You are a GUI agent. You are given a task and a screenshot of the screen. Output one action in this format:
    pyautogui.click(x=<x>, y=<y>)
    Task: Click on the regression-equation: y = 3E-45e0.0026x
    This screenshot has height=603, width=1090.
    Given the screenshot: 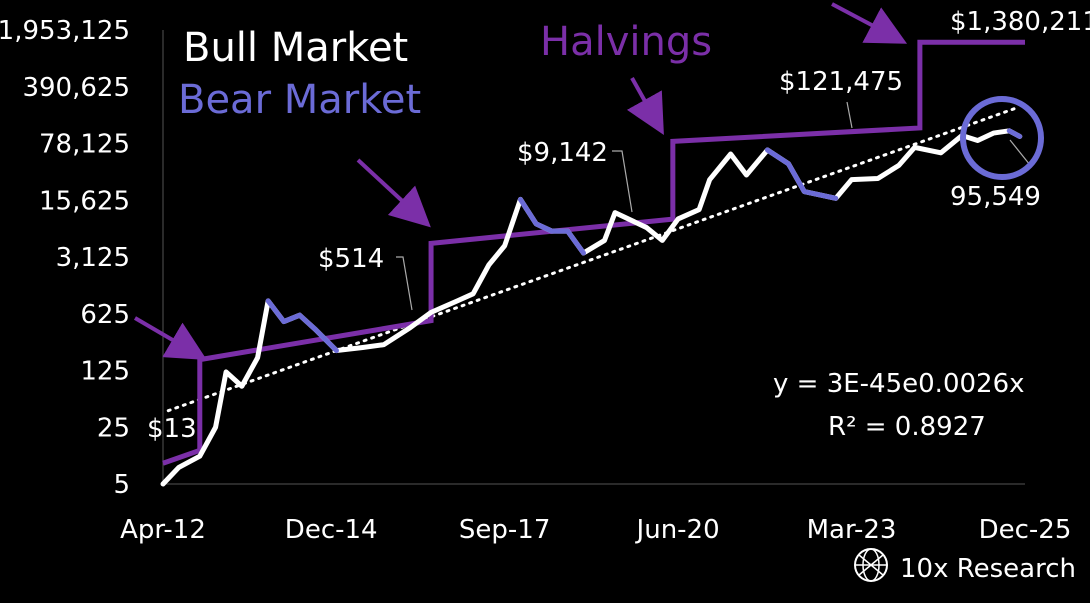 What is the action you would take?
    pyautogui.click(x=899, y=384)
    